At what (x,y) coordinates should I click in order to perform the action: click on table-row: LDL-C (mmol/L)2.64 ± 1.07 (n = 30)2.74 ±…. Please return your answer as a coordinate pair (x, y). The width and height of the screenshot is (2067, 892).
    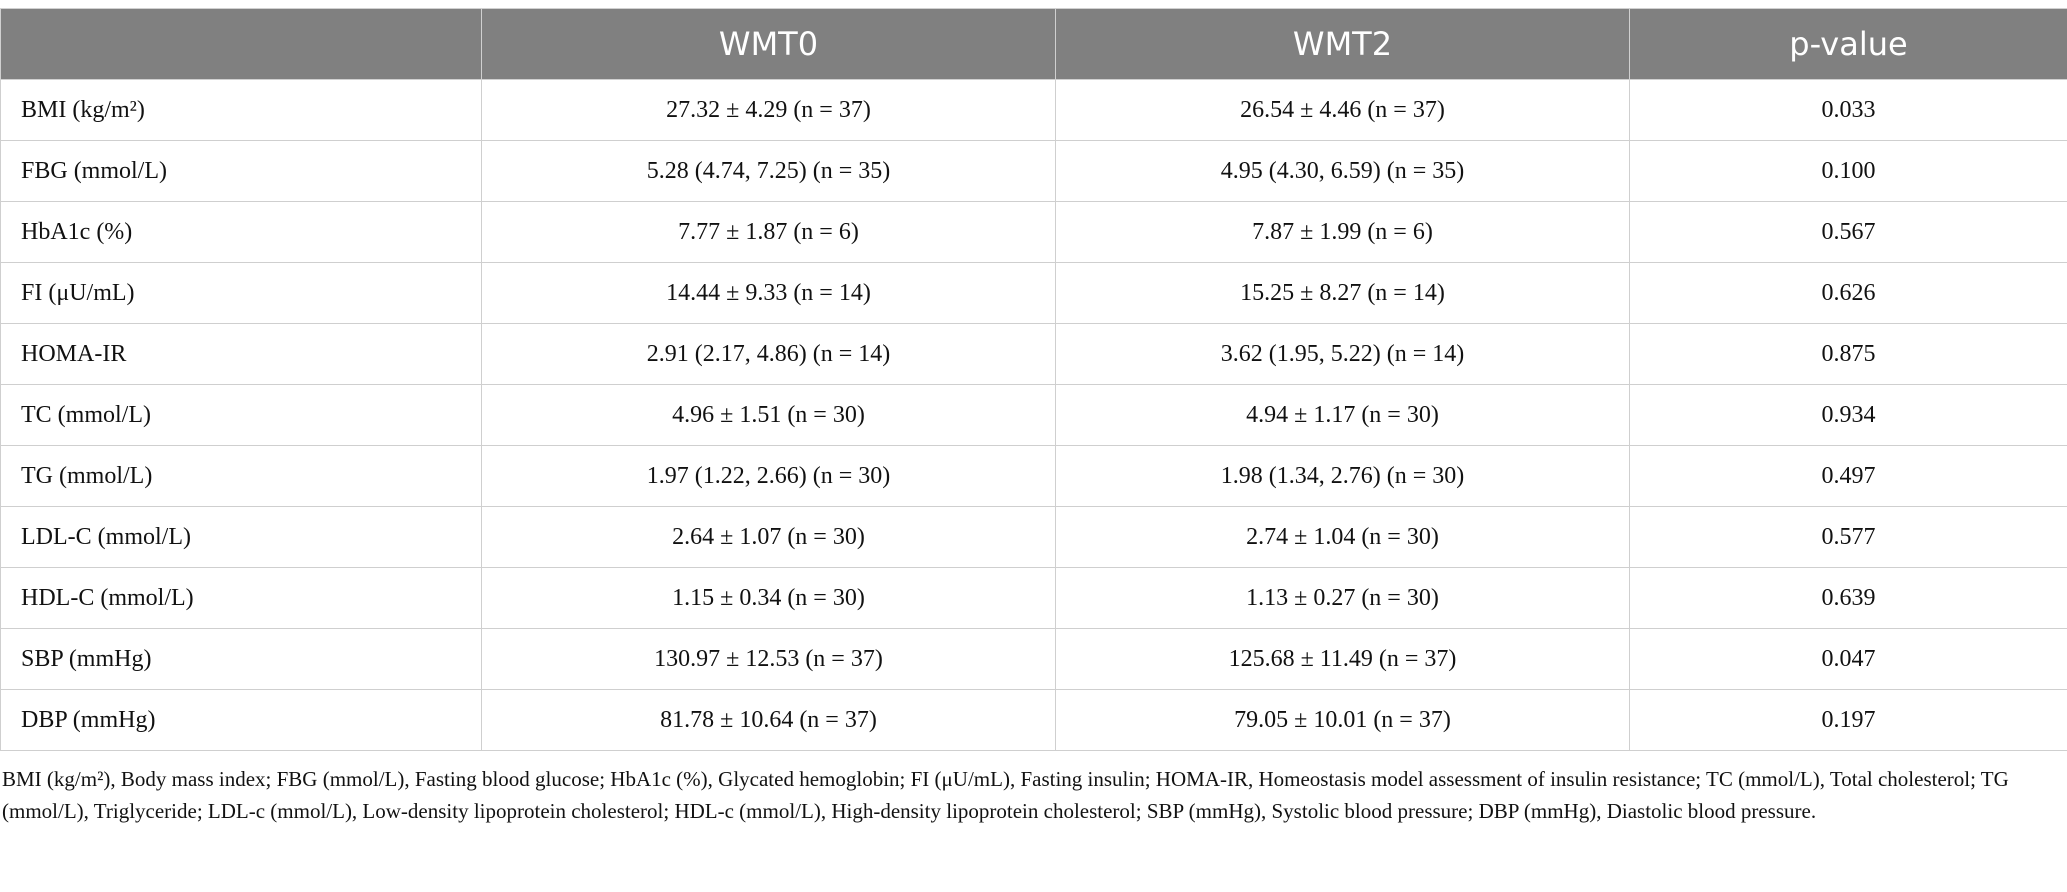
    Looking at the image, I should click on (1034, 537).